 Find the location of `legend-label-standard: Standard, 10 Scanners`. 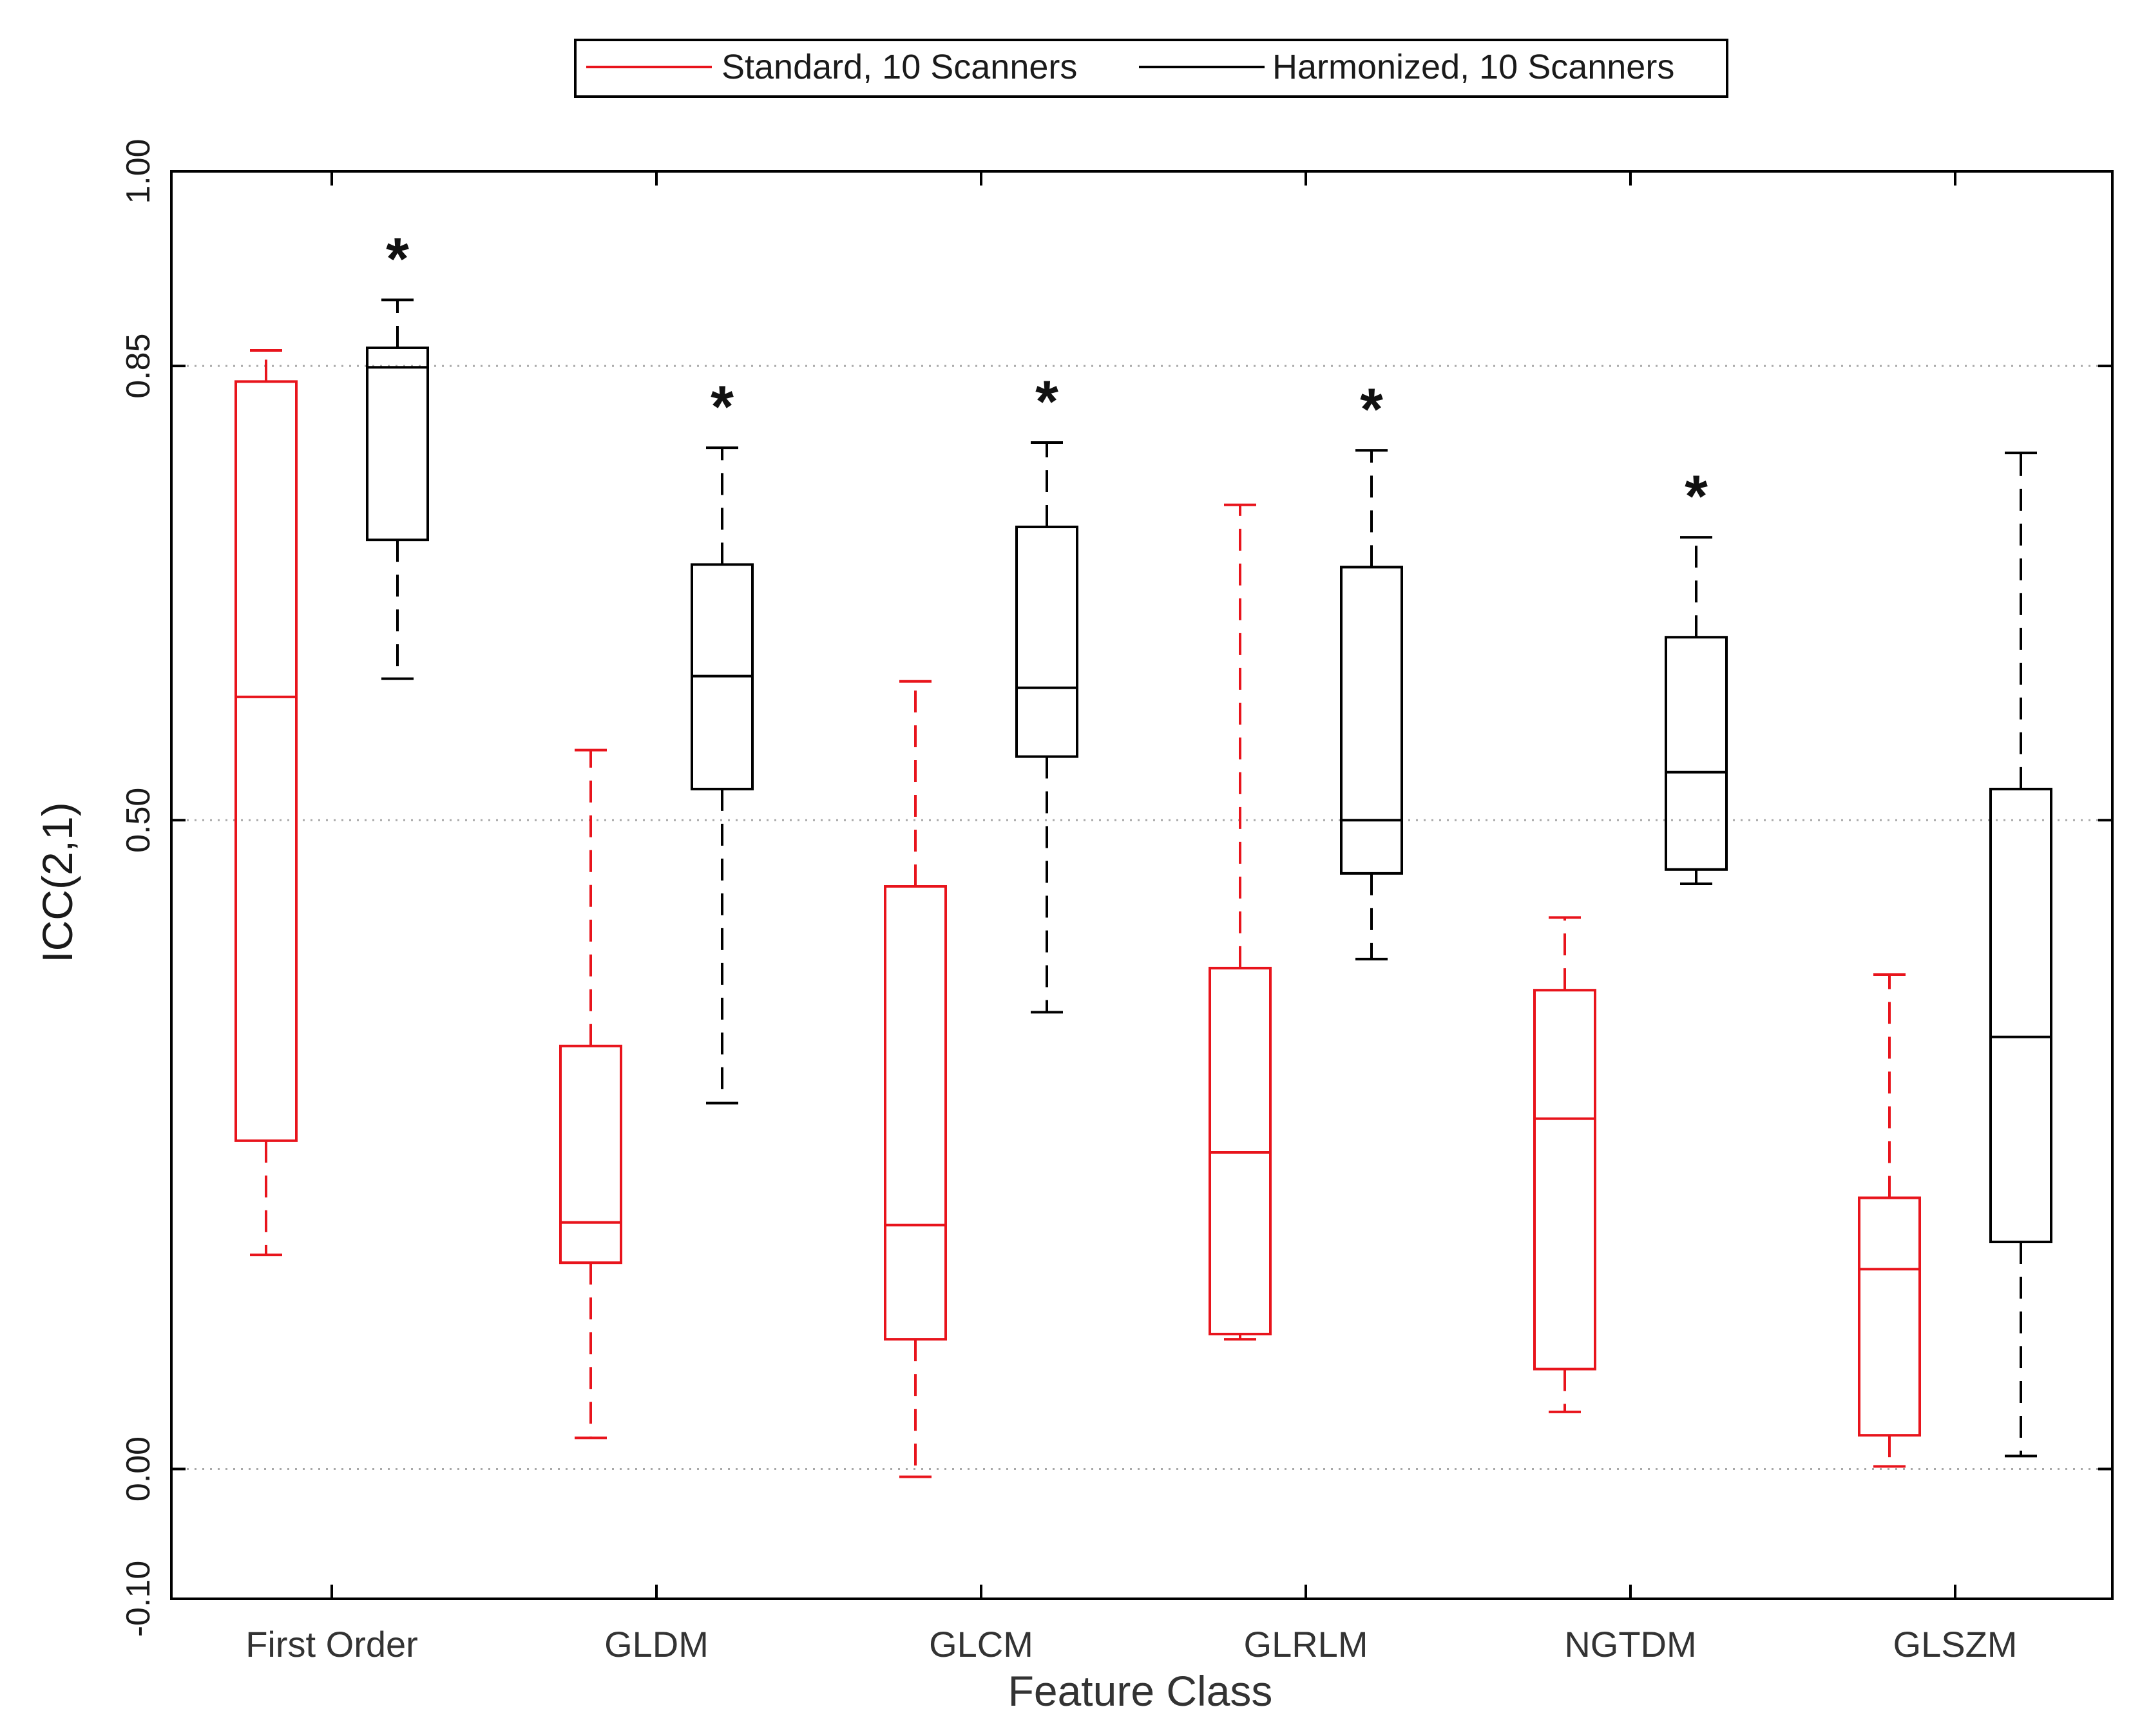

legend-label-standard: Standard, 10 Scanners is located at coordinates (900, 67).